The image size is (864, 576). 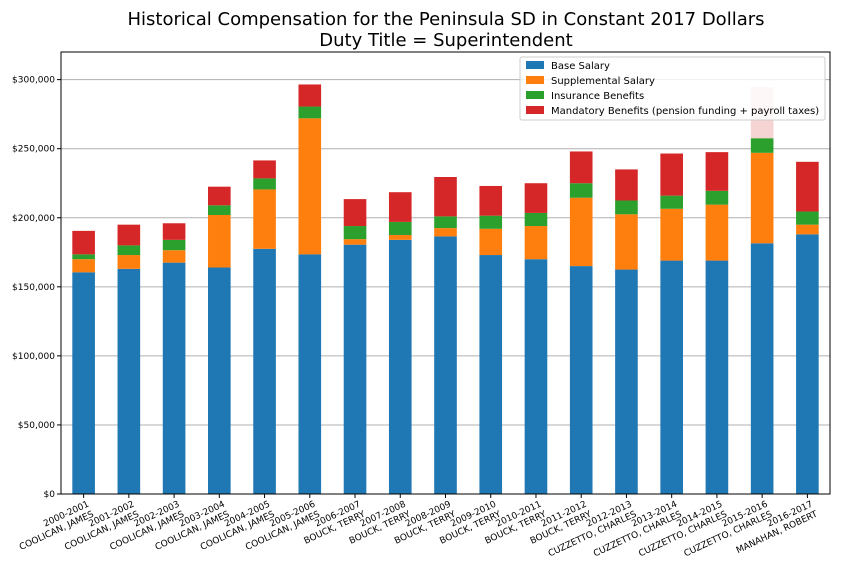 I want to click on legend-label: Insurance Benefits, so click(x=597, y=96).